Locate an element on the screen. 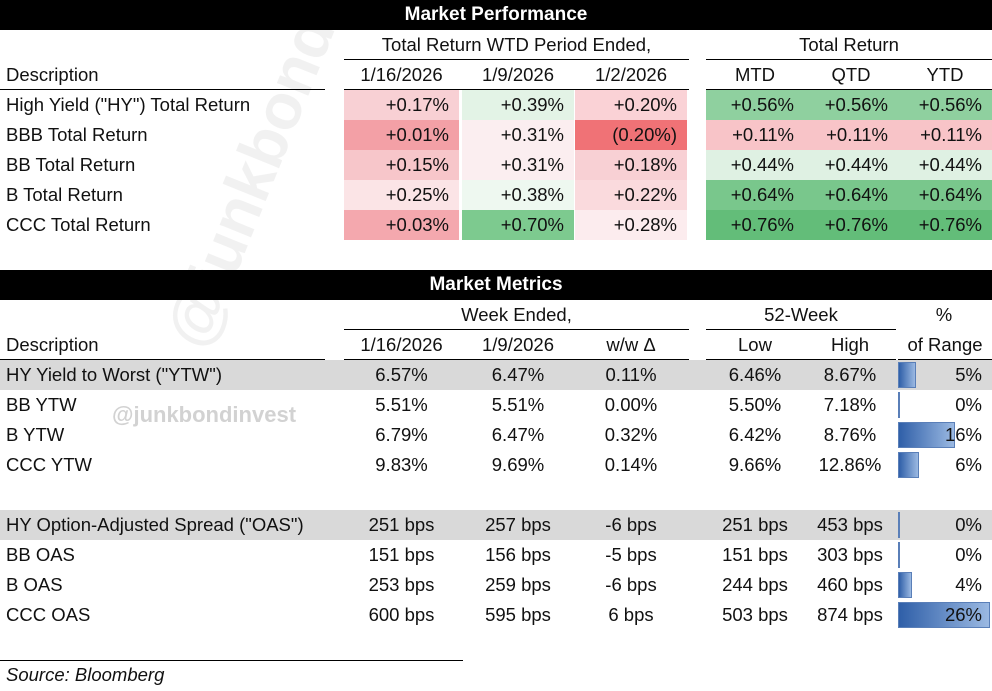  metrics-col-header: 1/16/2026 is located at coordinates (401, 344).